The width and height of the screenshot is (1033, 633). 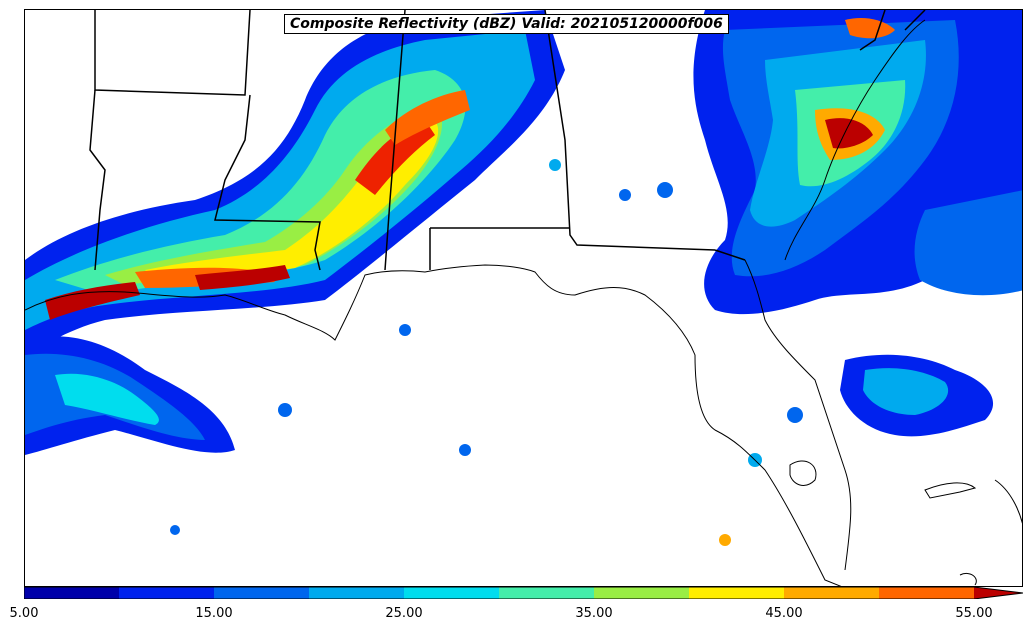 I want to click on reflectivity-colorbar, so click(x=523, y=593).